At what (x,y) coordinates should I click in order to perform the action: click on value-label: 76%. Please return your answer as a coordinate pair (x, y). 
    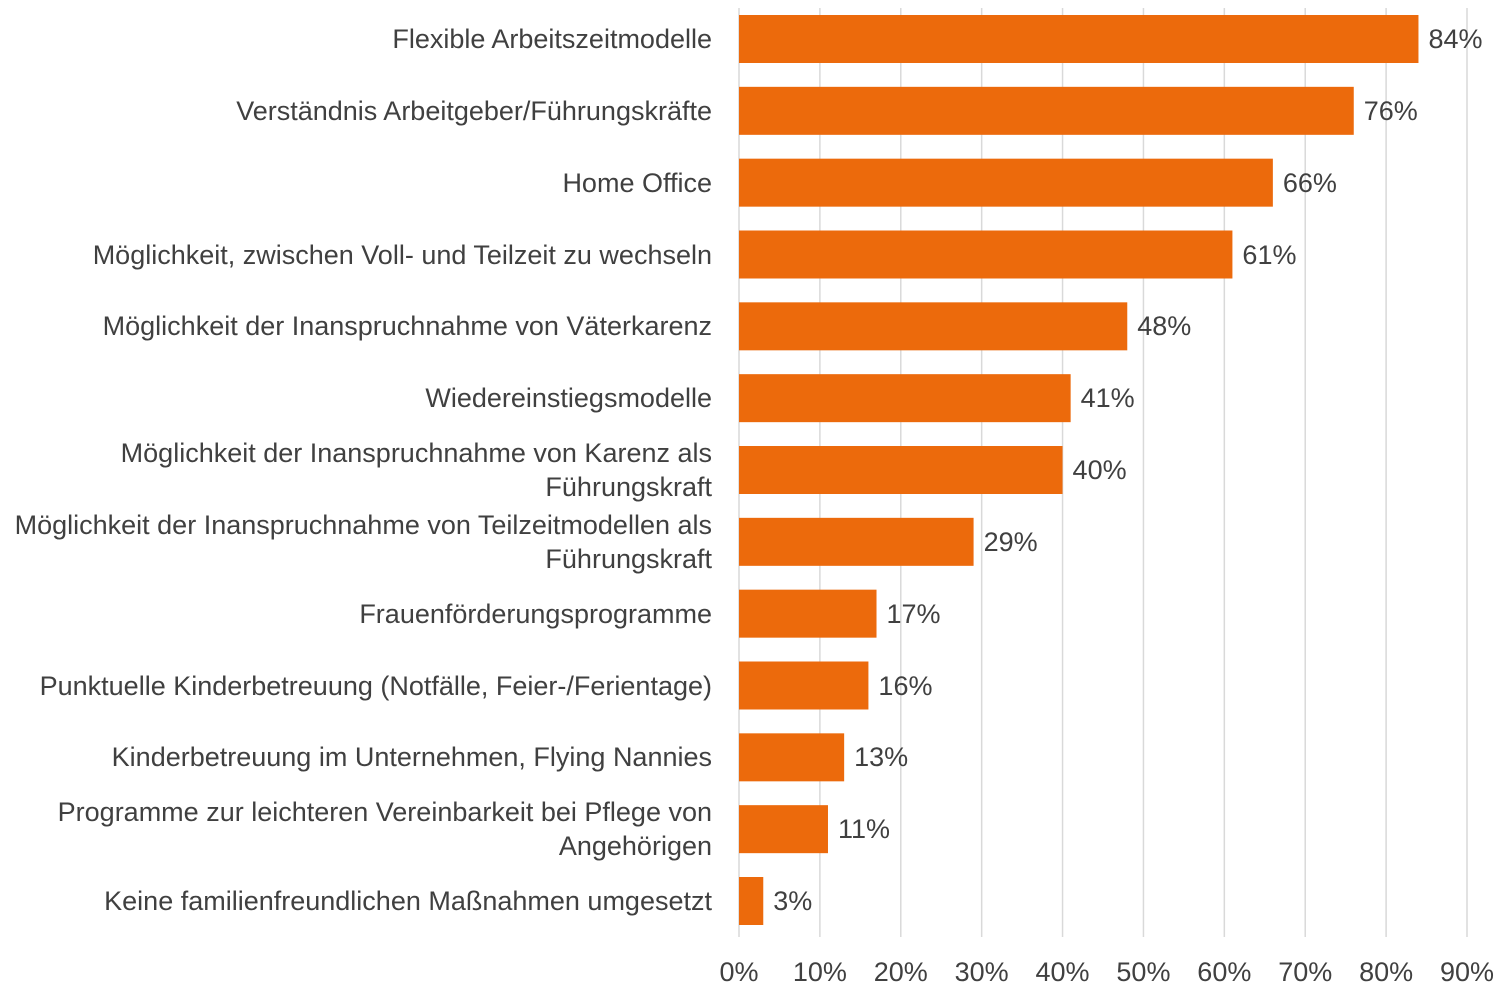
    Looking at the image, I should click on (1390, 110).